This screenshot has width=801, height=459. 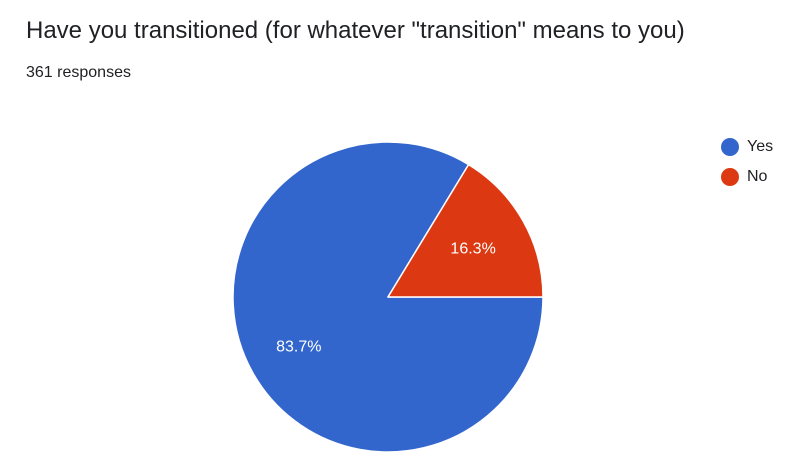 What do you see at coordinates (465, 230) in the screenshot?
I see `pie-slice-no` at bounding box center [465, 230].